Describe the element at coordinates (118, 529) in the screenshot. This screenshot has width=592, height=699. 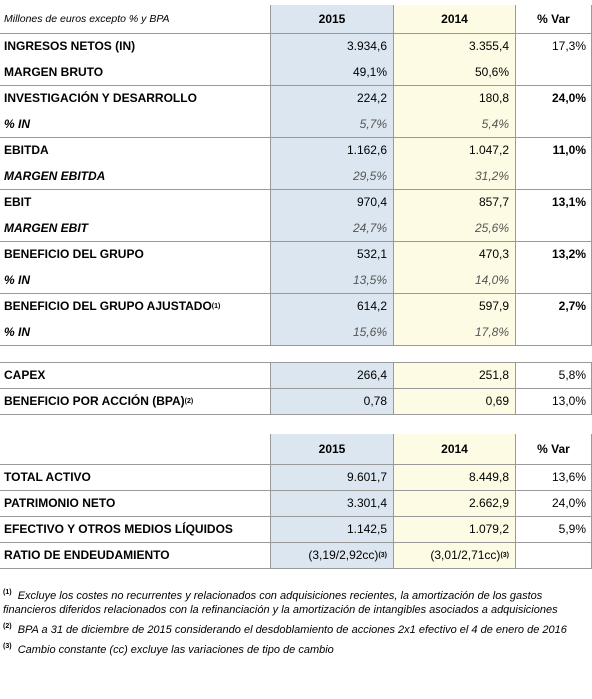
I see `row-label: EFECTIVO Y OTROS MEDIOS LÍQUIDOS` at that location.